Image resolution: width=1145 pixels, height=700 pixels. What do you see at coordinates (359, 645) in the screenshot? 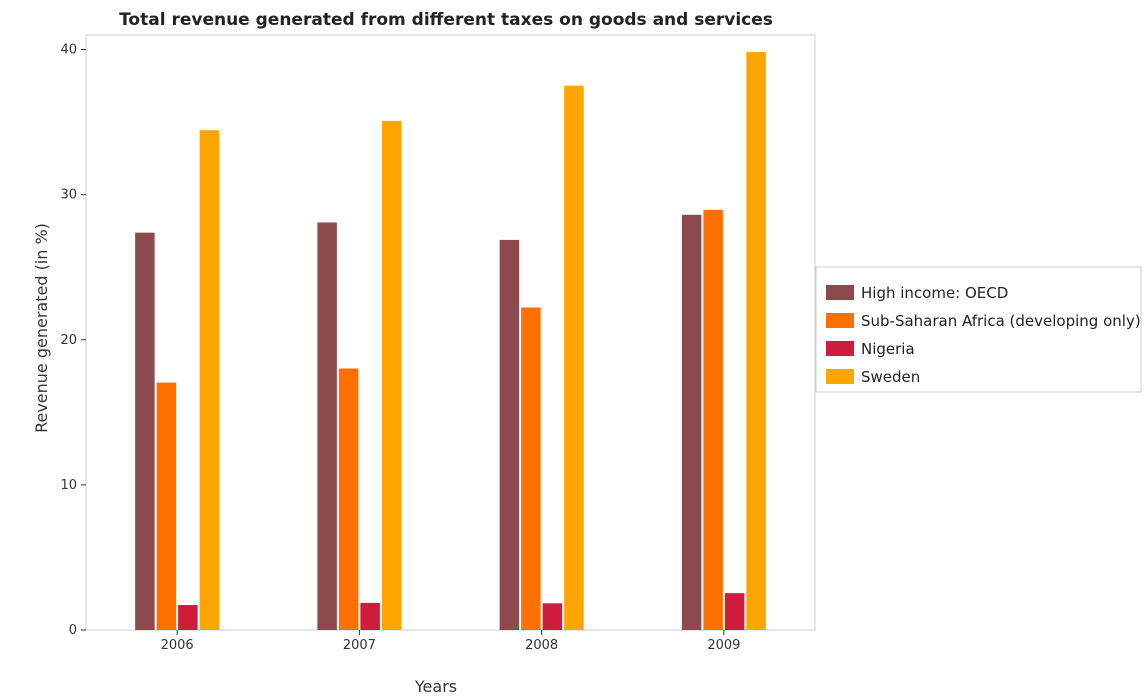
I see `x-tick-label-2007: 2007` at bounding box center [359, 645].